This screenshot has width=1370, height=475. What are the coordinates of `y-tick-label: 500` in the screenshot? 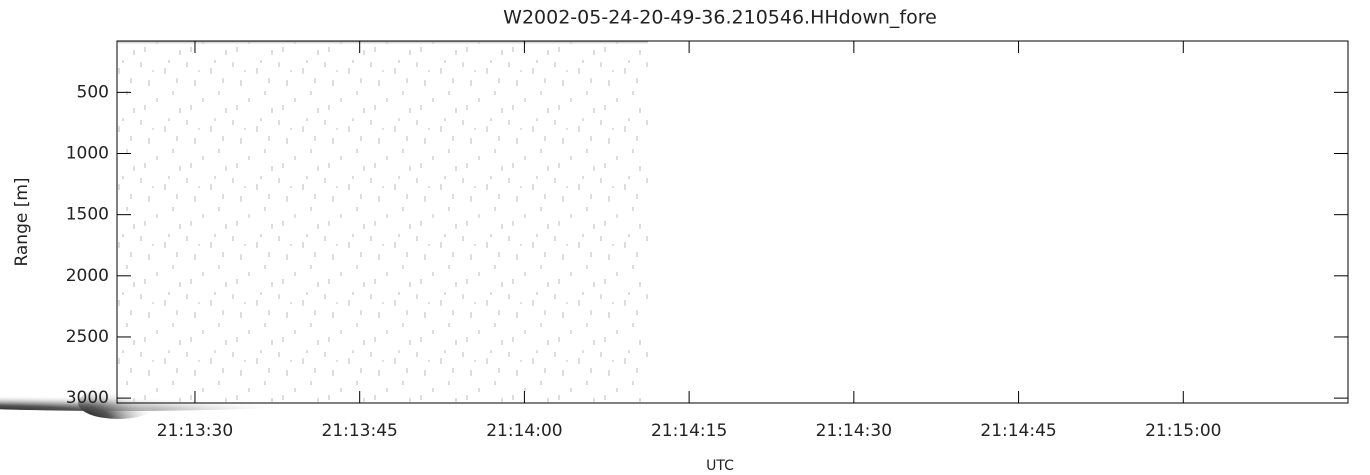 It's located at (93, 92).